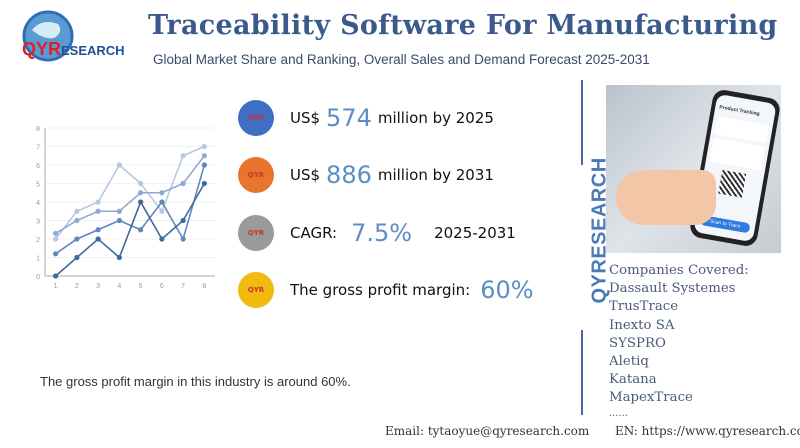  What do you see at coordinates (38, 222) in the screenshot?
I see `y-tick-label: 3` at bounding box center [38, 222].